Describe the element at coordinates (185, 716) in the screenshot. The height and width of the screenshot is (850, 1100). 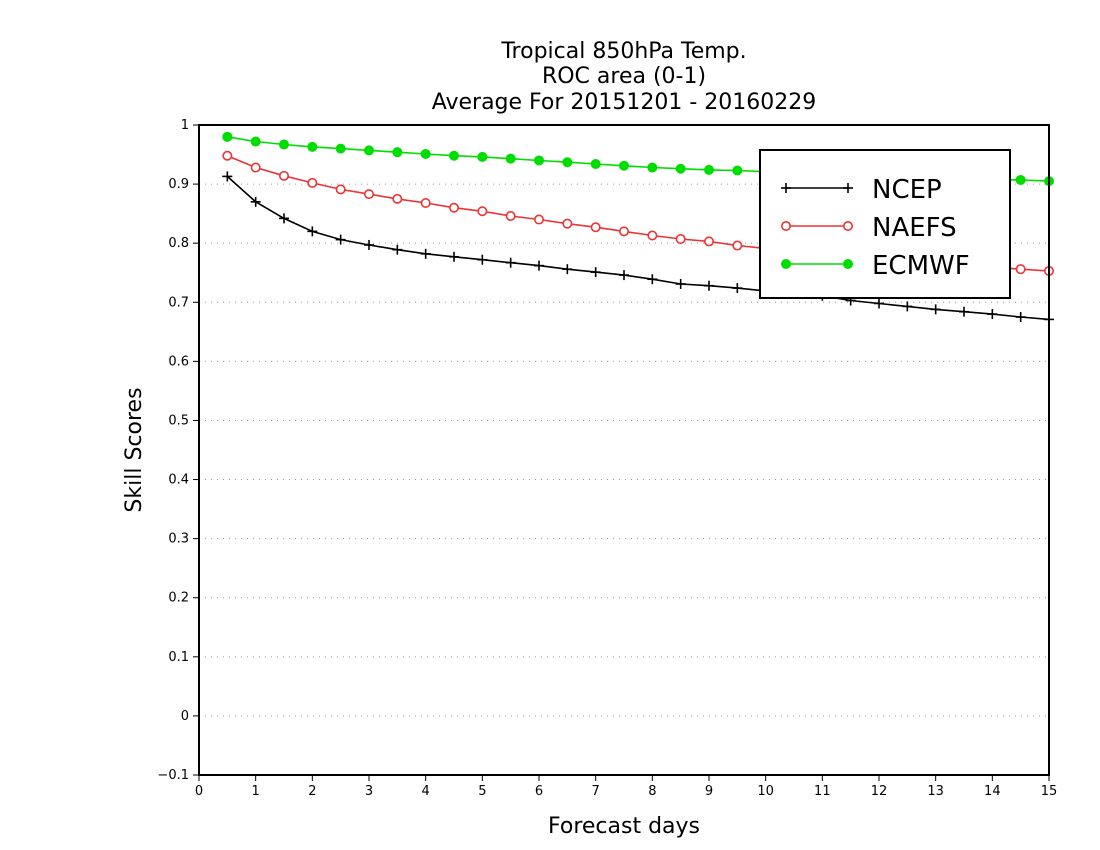
I see `y-tick-label: 0` at that location.